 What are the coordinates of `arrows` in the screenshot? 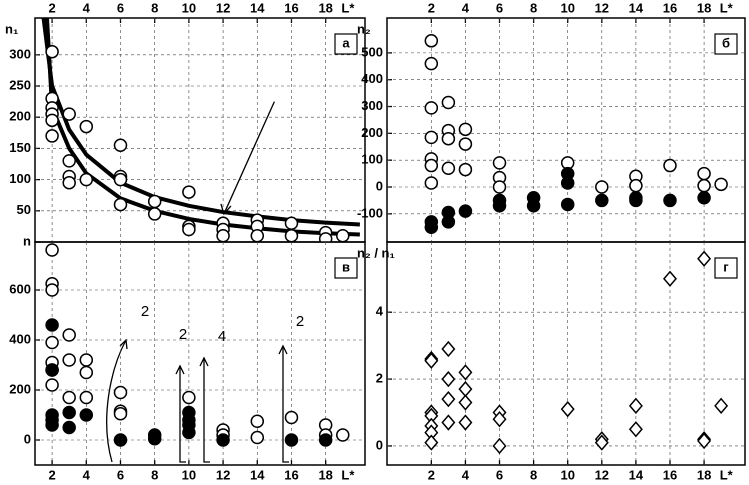 It's located at (197, 400).